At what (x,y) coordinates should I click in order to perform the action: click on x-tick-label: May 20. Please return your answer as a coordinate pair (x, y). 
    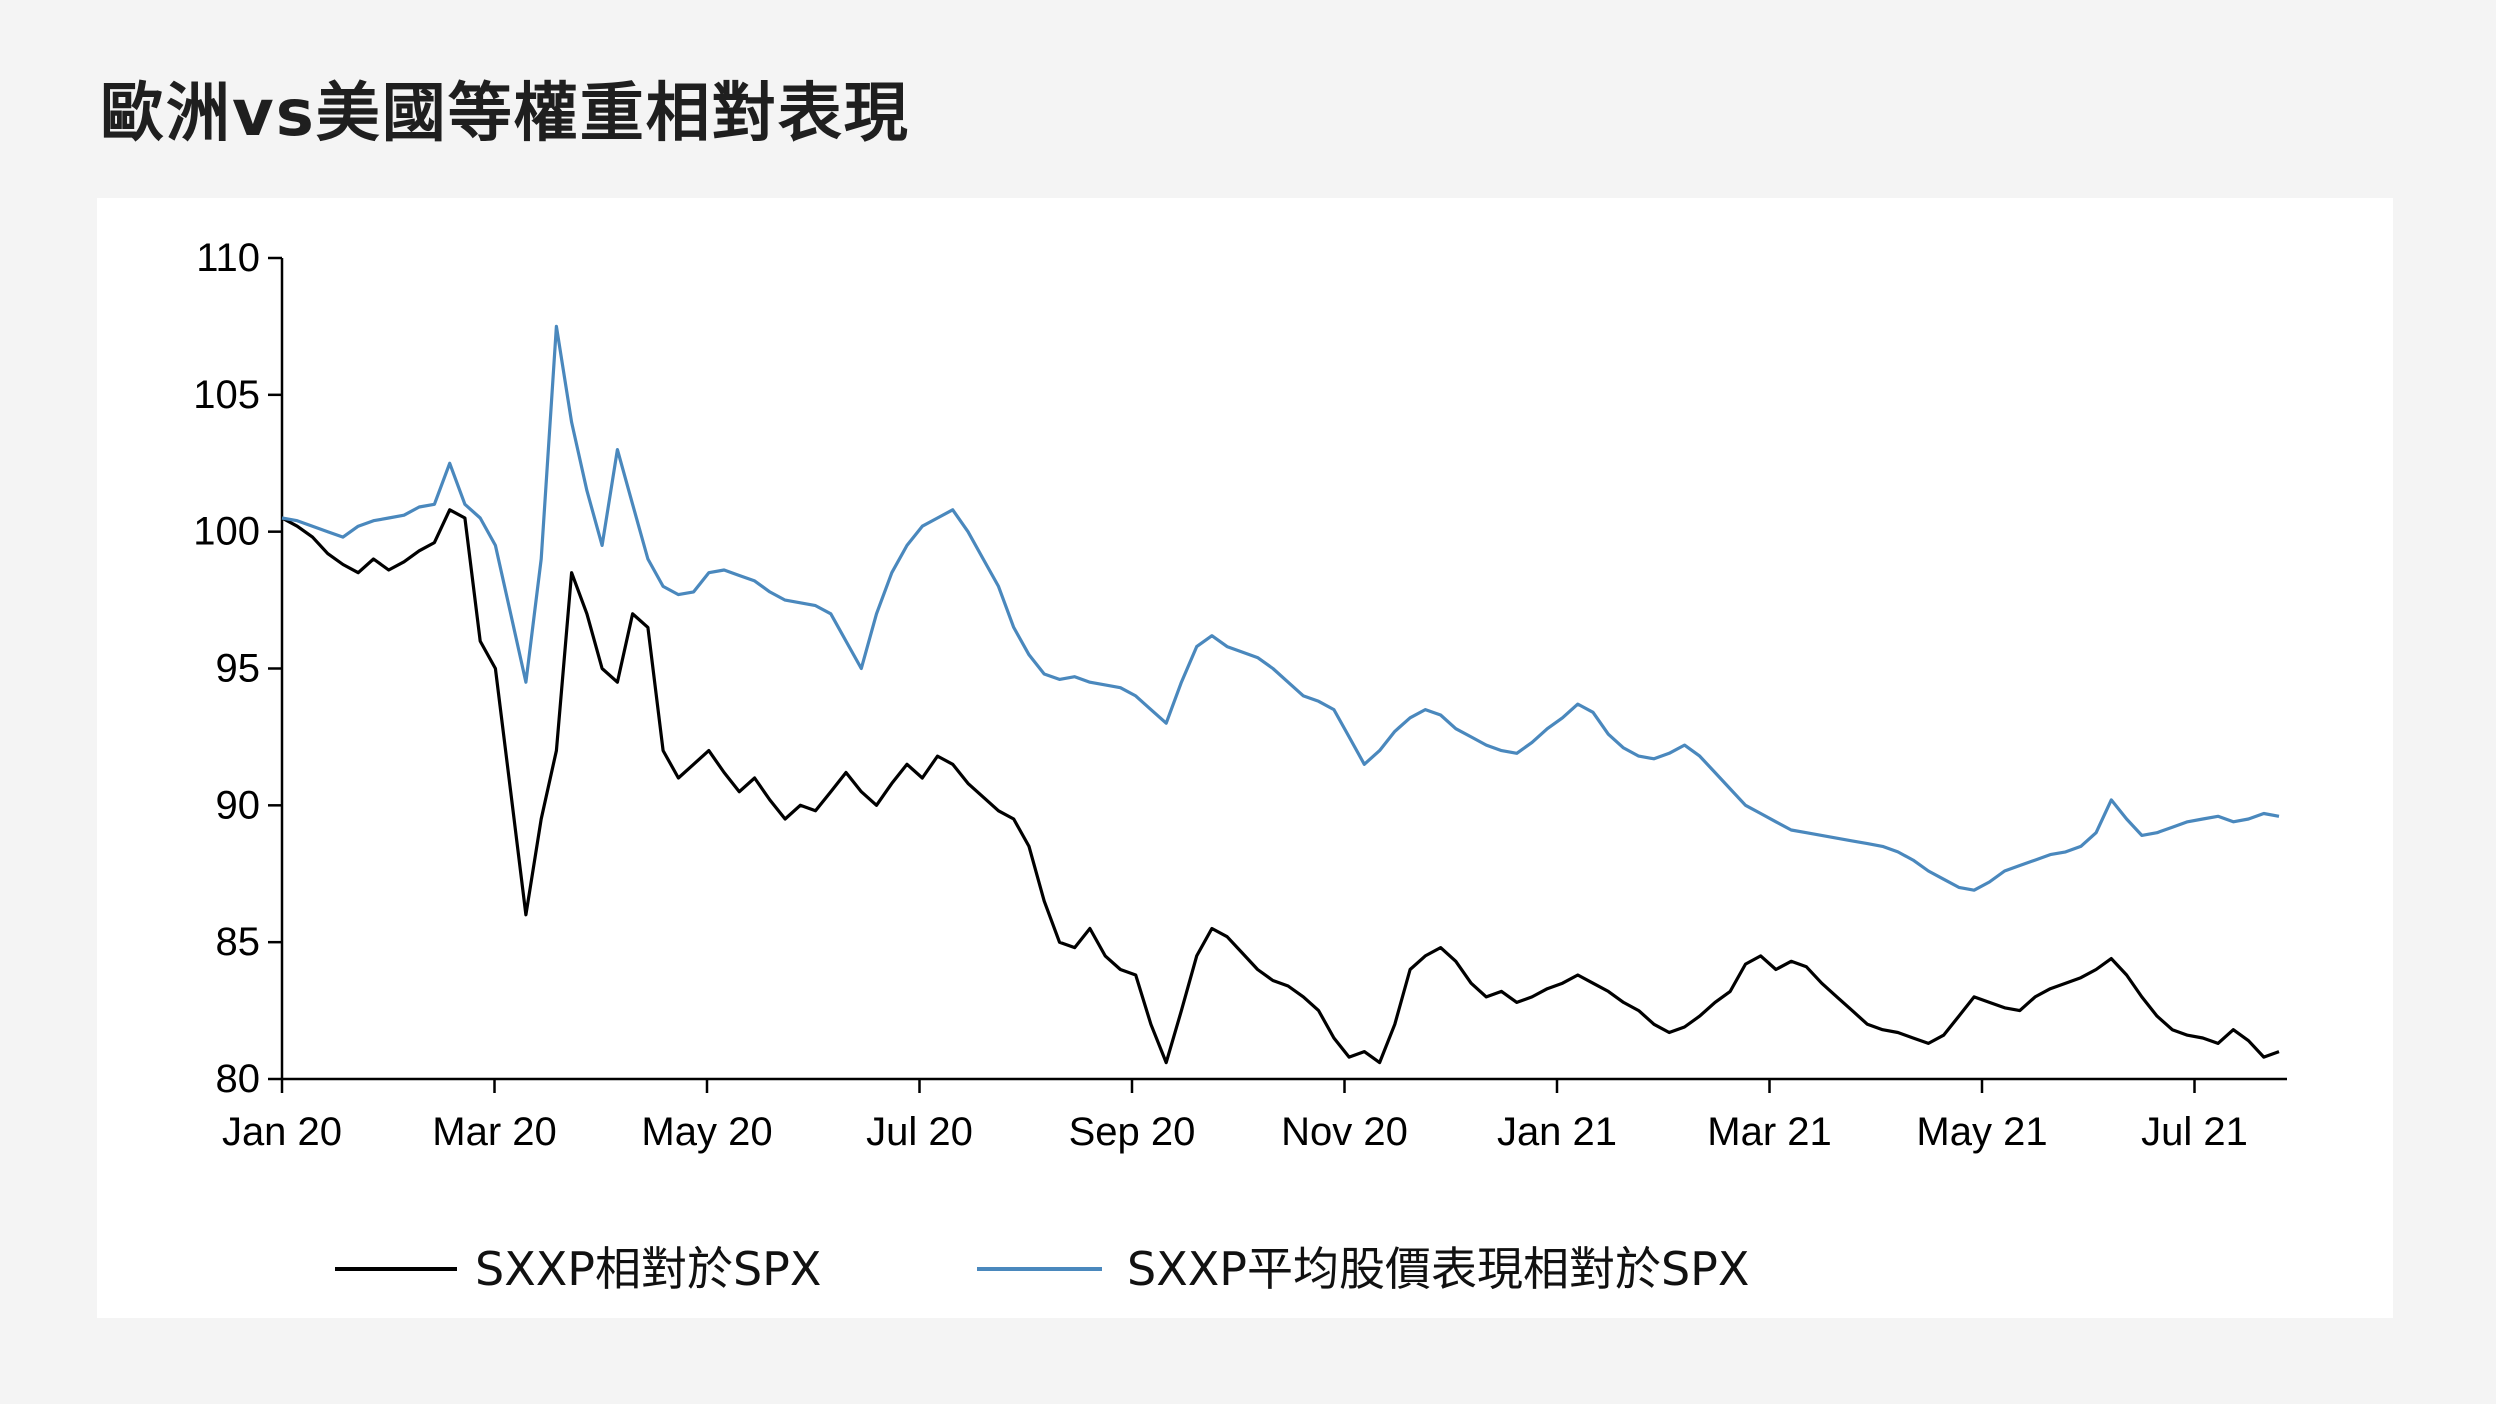
    Looking at the image, I should click on (706, 1132).